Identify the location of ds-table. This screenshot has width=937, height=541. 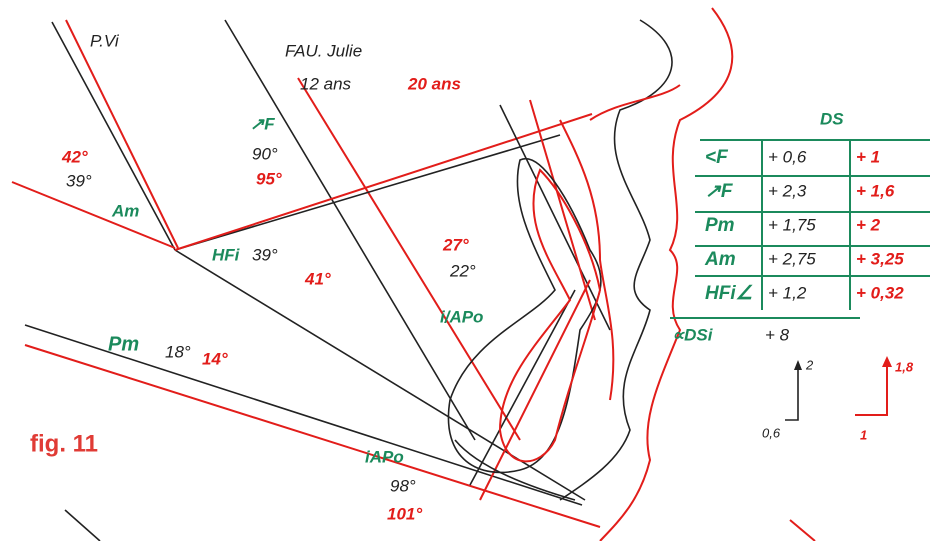
(800, 229).